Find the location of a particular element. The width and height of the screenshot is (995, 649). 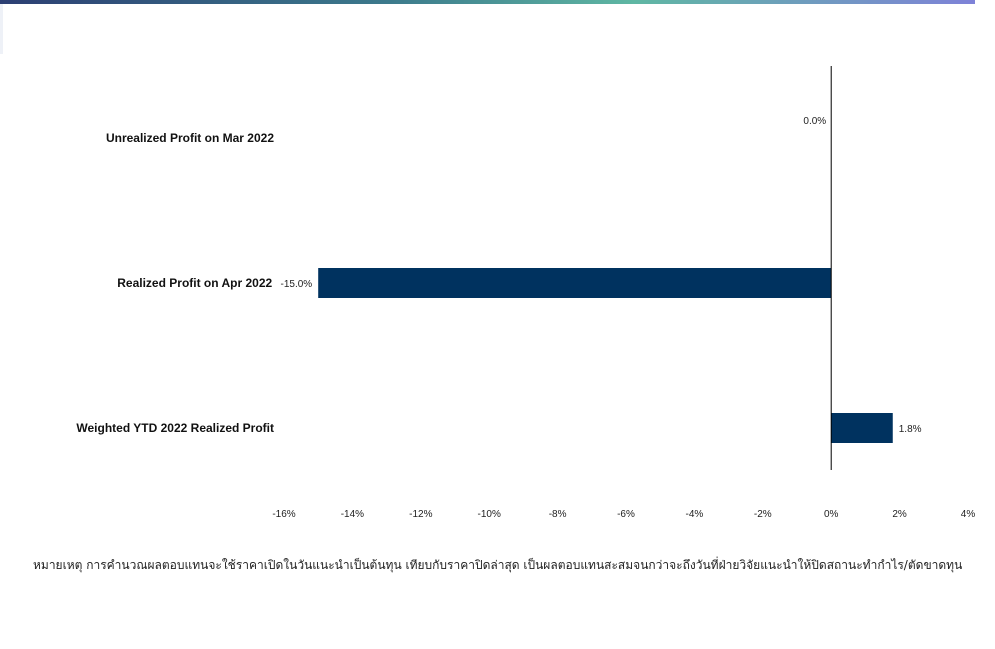

top-accent-strip is located at coordinates (487, 2).